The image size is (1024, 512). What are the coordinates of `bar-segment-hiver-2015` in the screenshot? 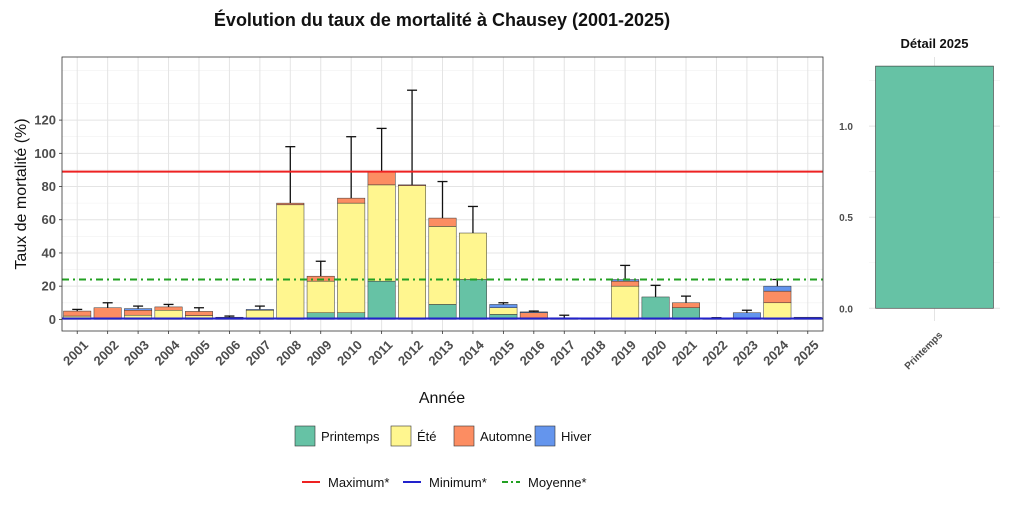 It's located at (503, 306).